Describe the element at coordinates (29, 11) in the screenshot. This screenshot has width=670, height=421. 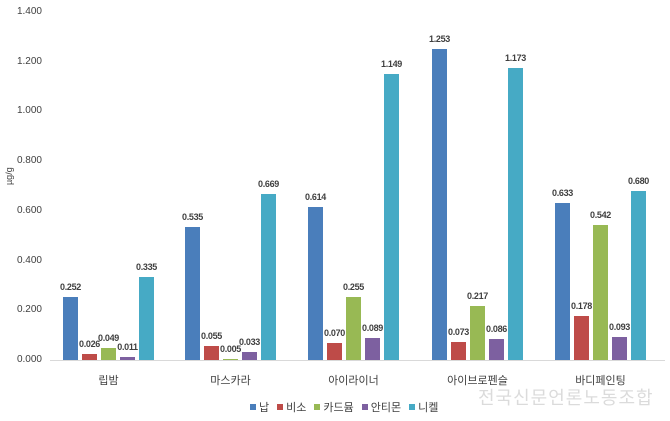
I see `y-tick-label: 1.400` at that location.